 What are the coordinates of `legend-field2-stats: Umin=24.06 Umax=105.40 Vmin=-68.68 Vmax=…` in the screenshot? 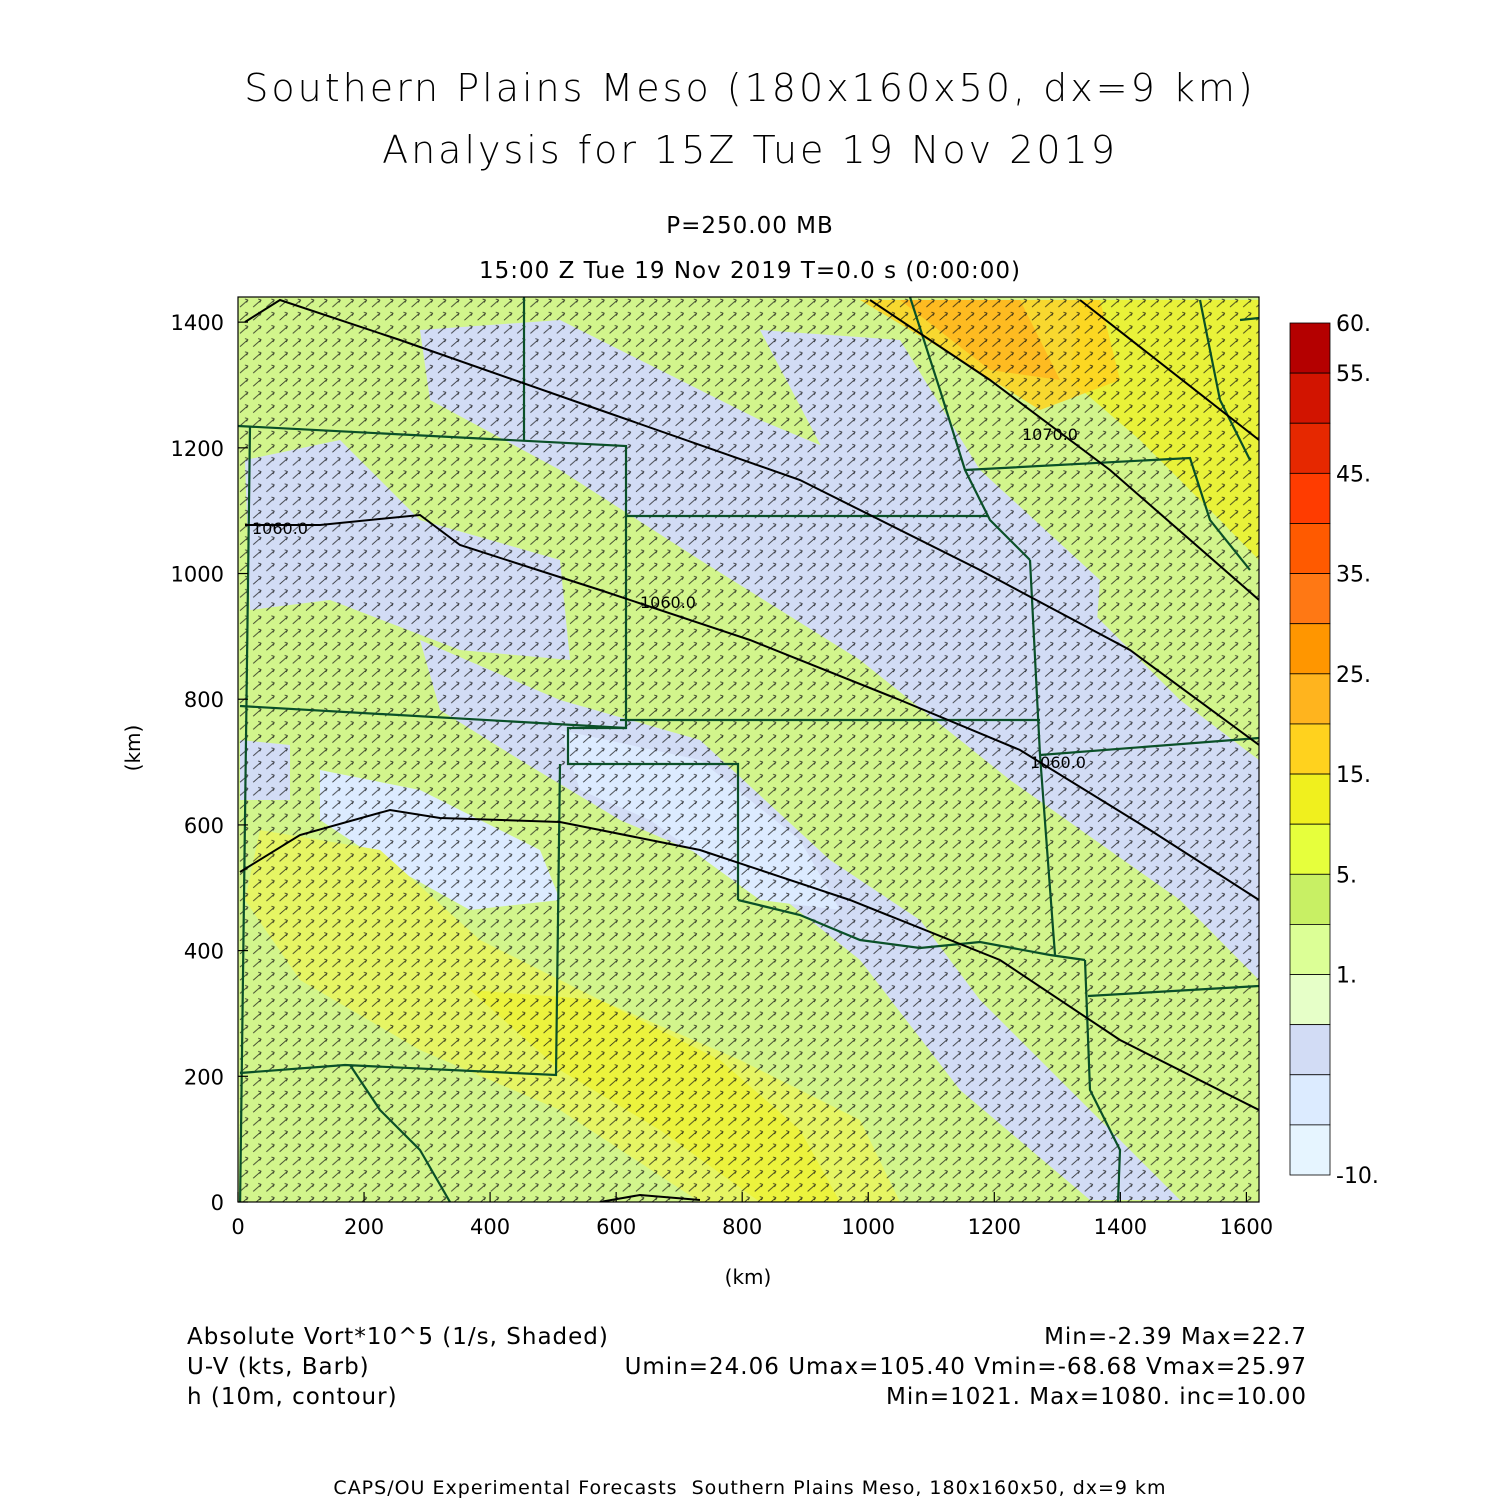 It's located at (965, 1367).